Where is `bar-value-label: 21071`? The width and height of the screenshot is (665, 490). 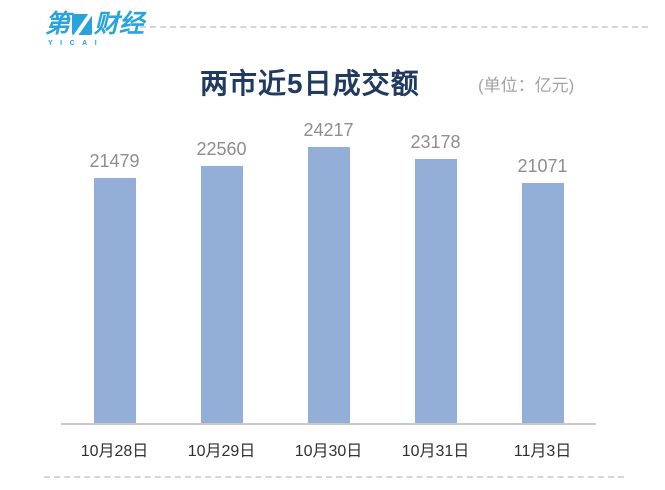
bar-value-label: 21071 is located at coordinates (542, 165).